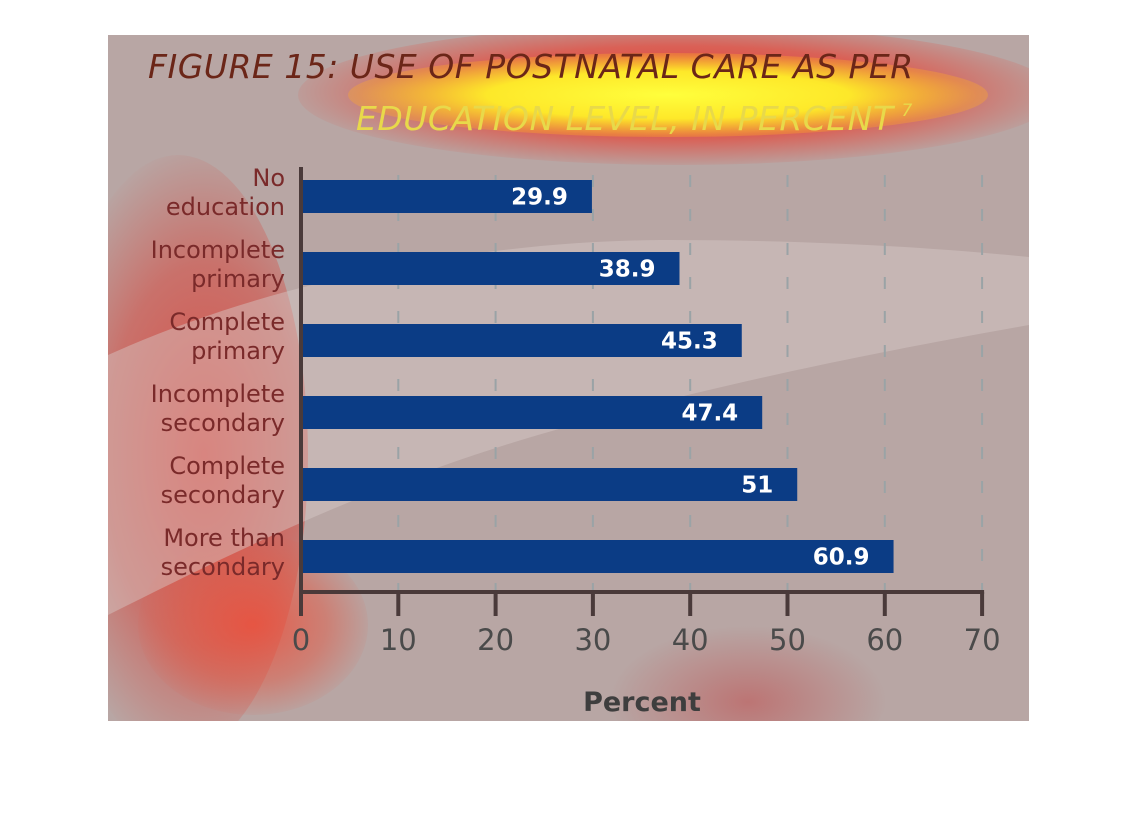 This screenshot has width=1138, height=816. What do you see at coordinates (982, 640) in the screenshot?
I see `x-tick-label: 70` at bounding box center [982, 640].